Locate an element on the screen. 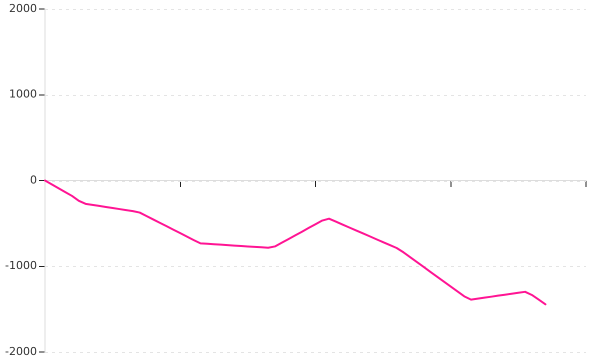  y-tick-label: -1000 is located at coordinates (21, 265).